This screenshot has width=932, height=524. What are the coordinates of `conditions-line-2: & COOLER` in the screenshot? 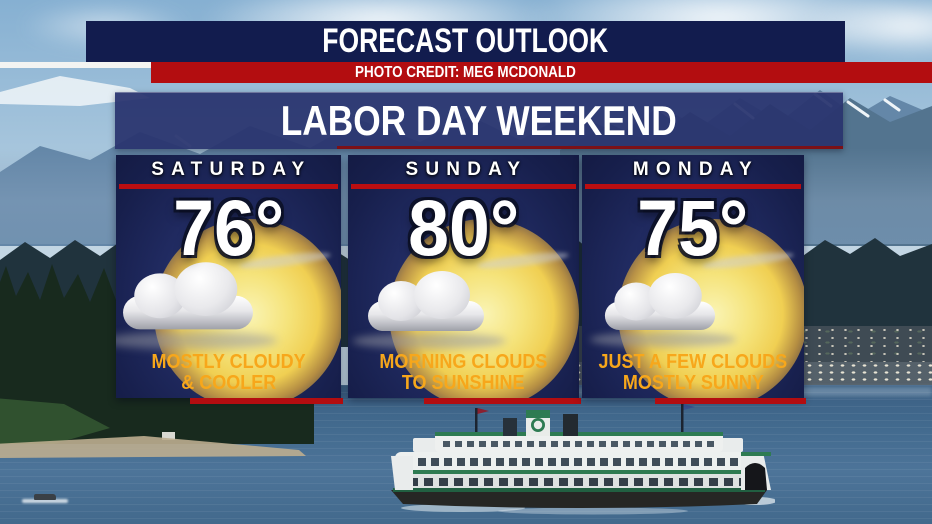 It's located at (228, 383).